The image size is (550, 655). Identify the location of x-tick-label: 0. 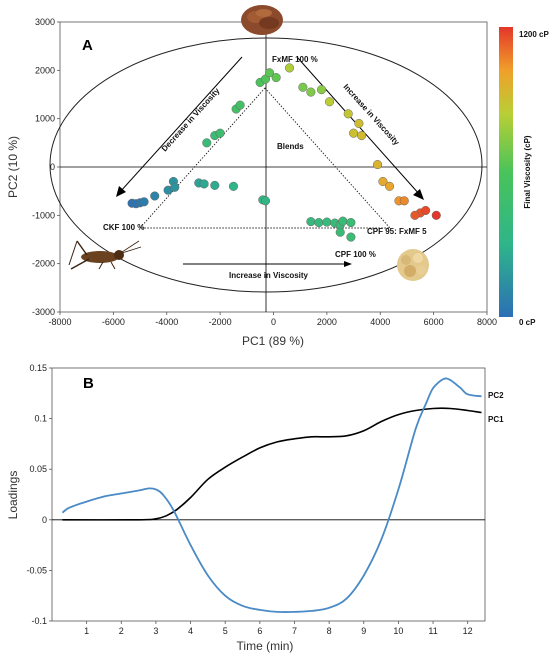
(273, 322).